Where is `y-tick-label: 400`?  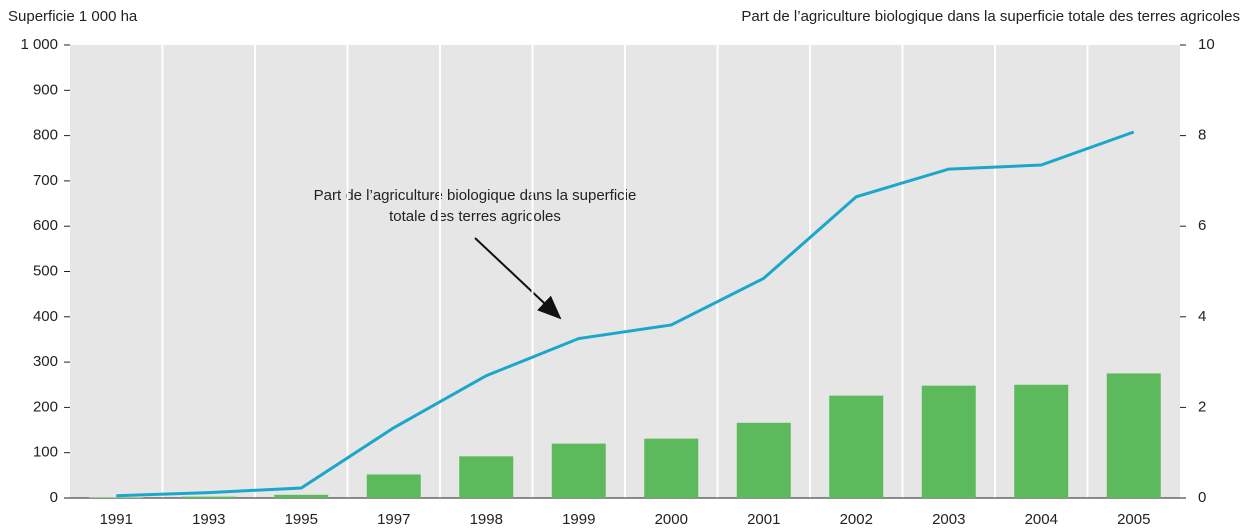 y-tick-label: 400 is located at coordinates (45, 316).